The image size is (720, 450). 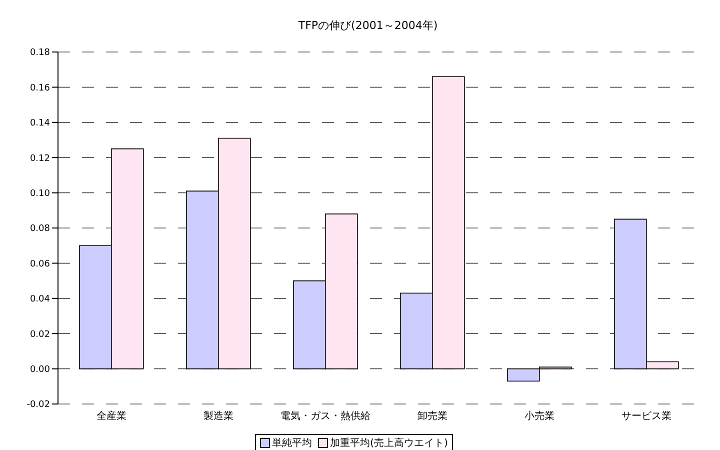 I want to click on y-tick-label: 0.04, so click(x=40, y=299).